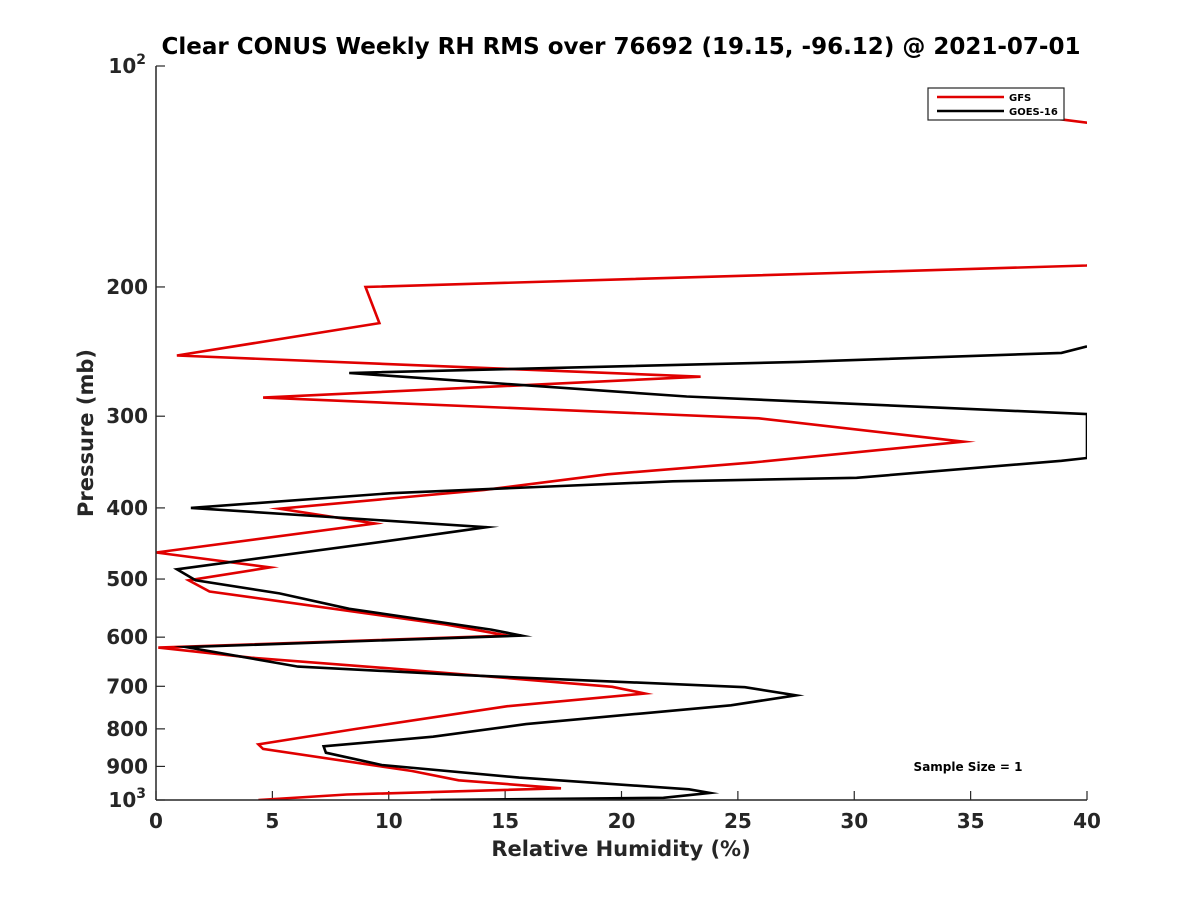 The image size is (1200, 900). I want to click on y-tick-label: 200, so click(127, 287).